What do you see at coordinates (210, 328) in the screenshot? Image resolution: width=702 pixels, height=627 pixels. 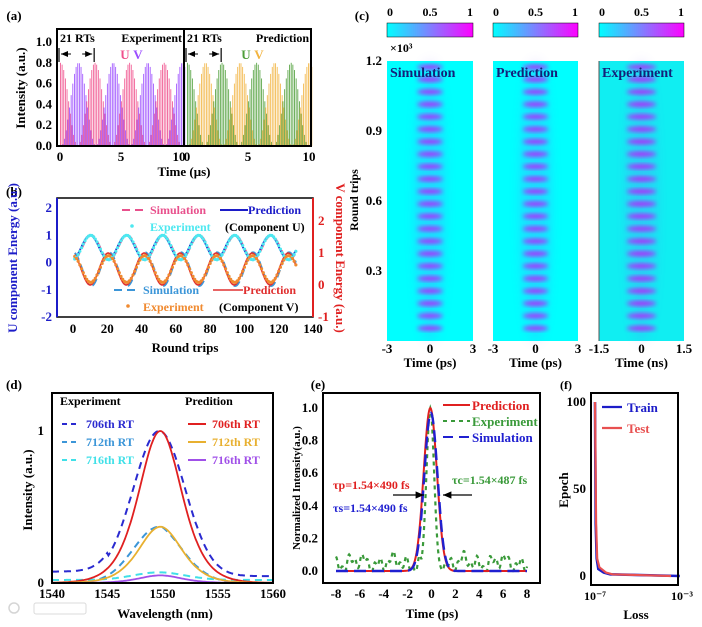 I see `x-tick-label: 80` at bounding box center [210, 328].